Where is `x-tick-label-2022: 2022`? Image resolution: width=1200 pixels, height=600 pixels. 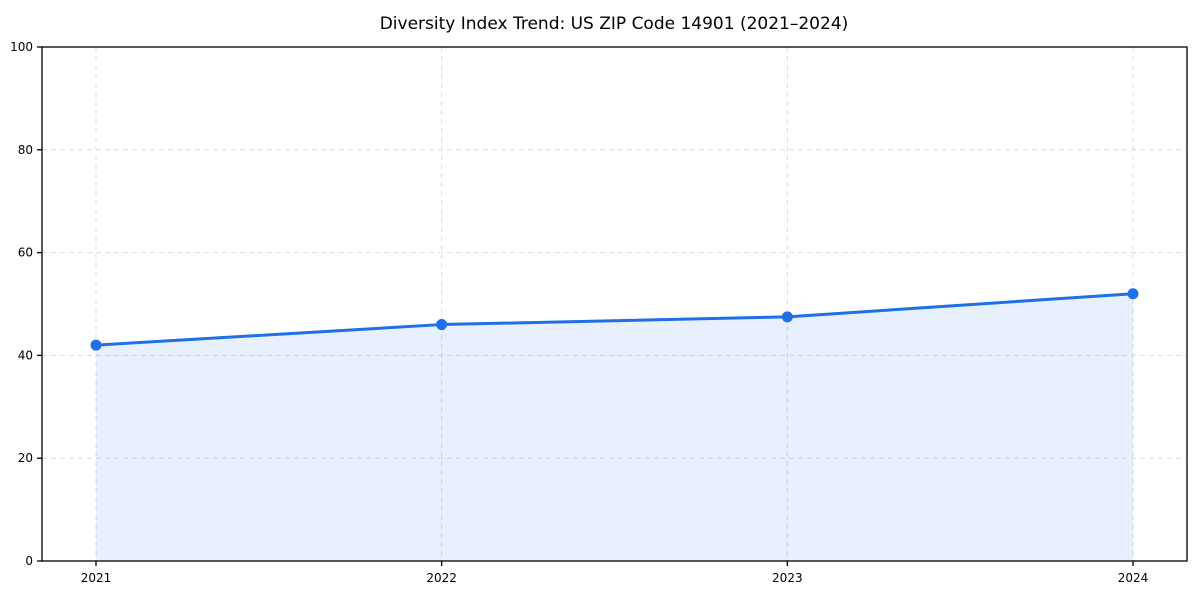 x-tick-label-2022: 2022 is located at coordinates (441, 578).